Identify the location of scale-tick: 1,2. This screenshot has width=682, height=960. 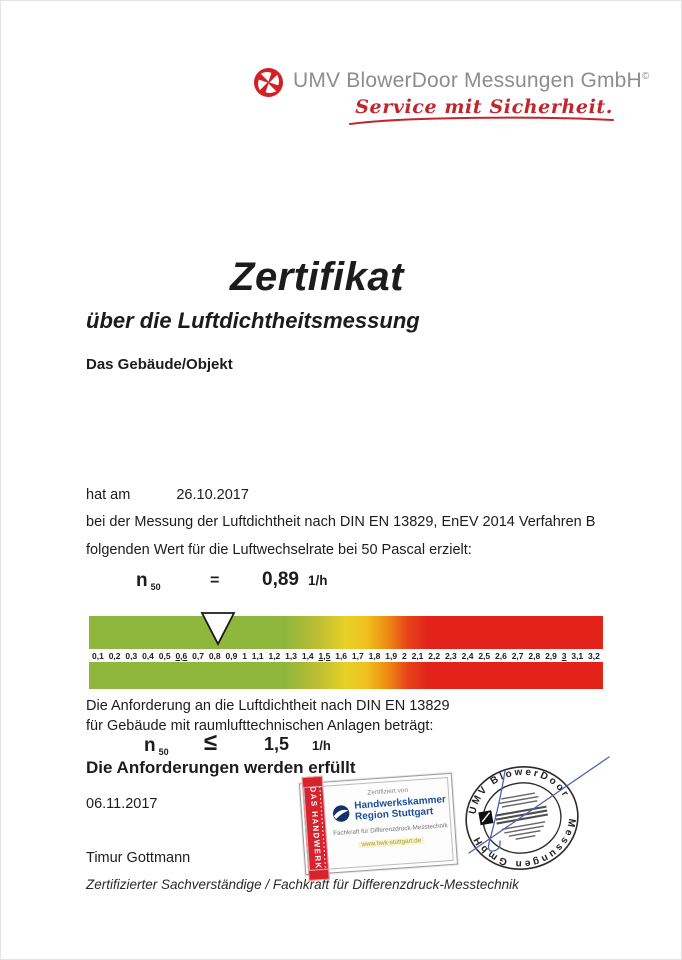
(274, 655).